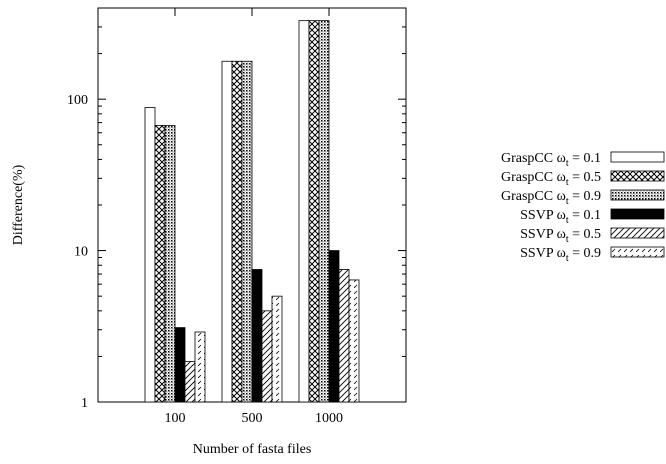 The height and width of the screenshot is (464, 666). Describe the element at coordinates (252, 418) in the screenshot. I see `x-tick-label: 500` at that location.